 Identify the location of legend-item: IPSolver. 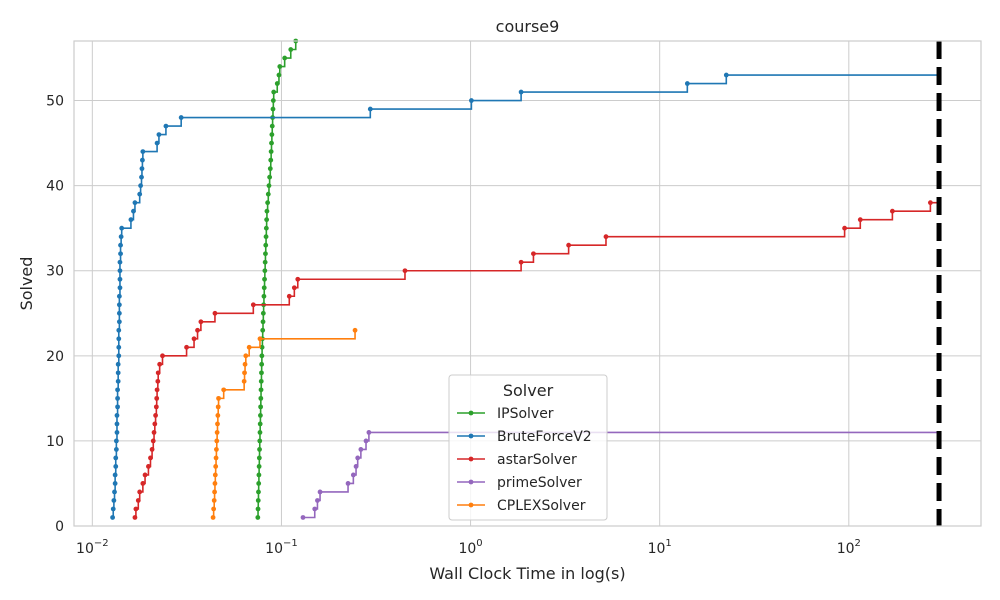
(505, 414).